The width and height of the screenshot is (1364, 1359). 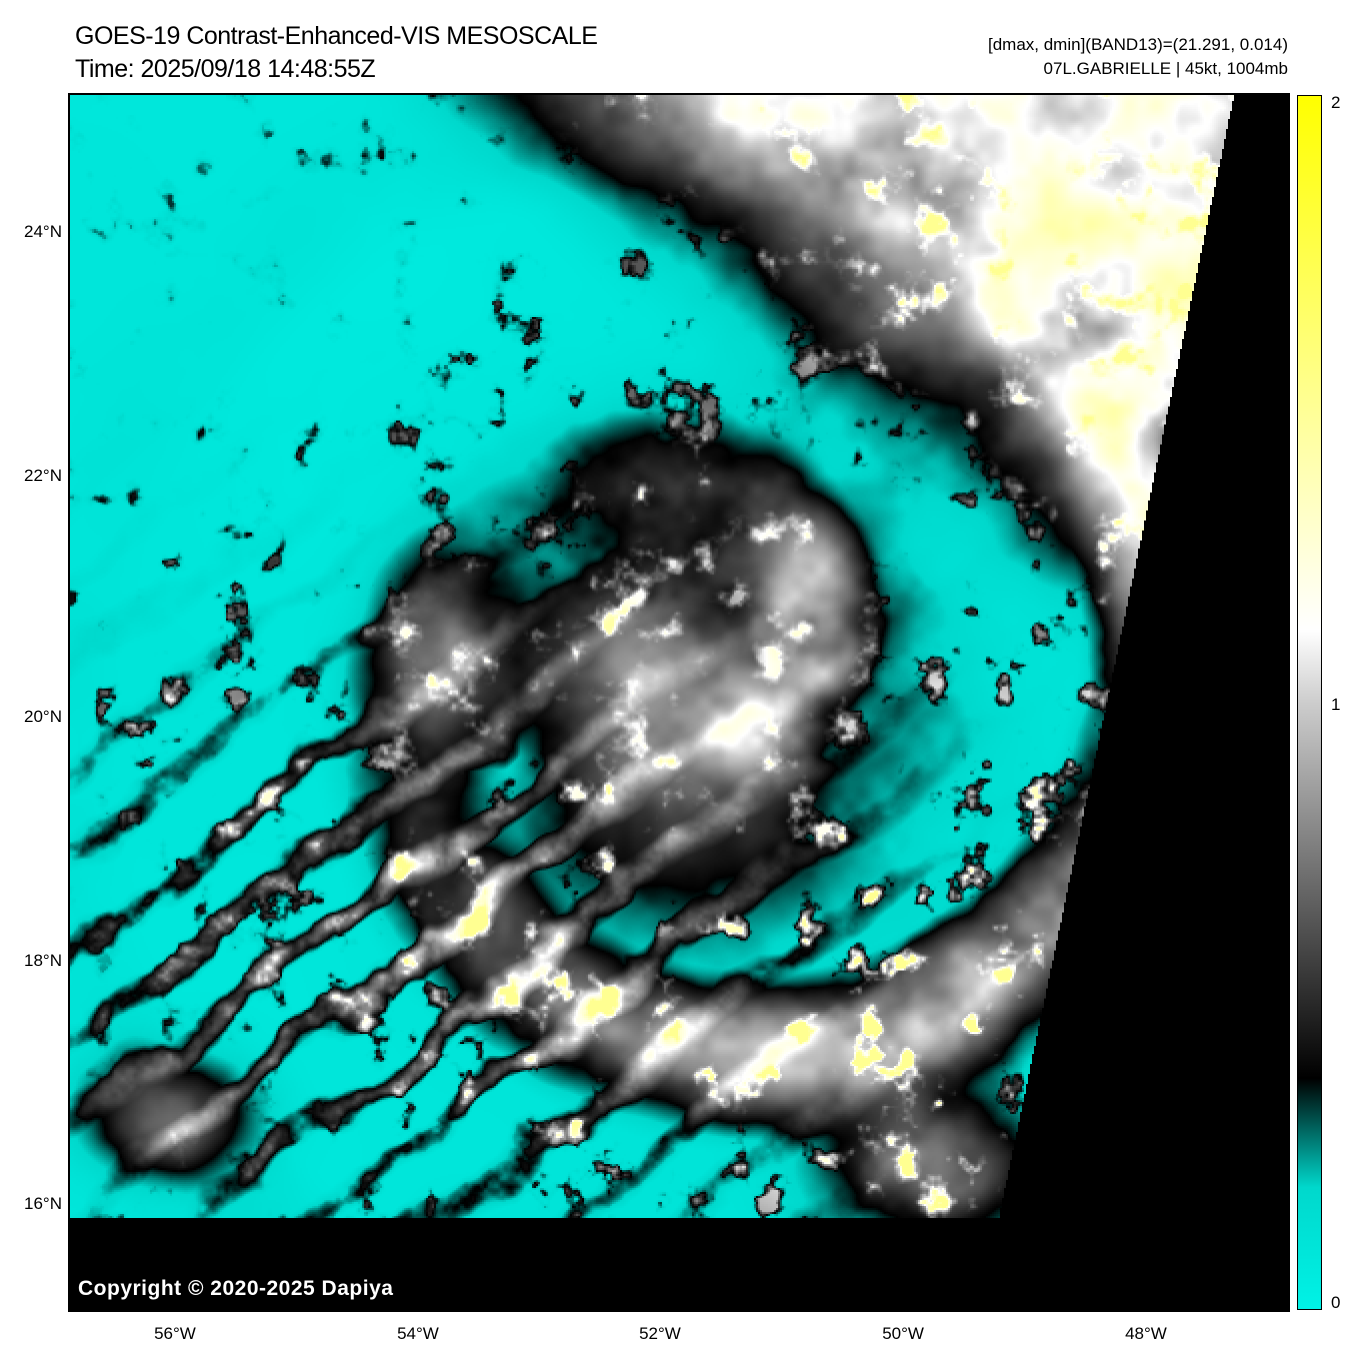 What do you see at coordinates (1309, 702) in the screenshot?
I see `colorbar` at bounding box center [1309, 702].